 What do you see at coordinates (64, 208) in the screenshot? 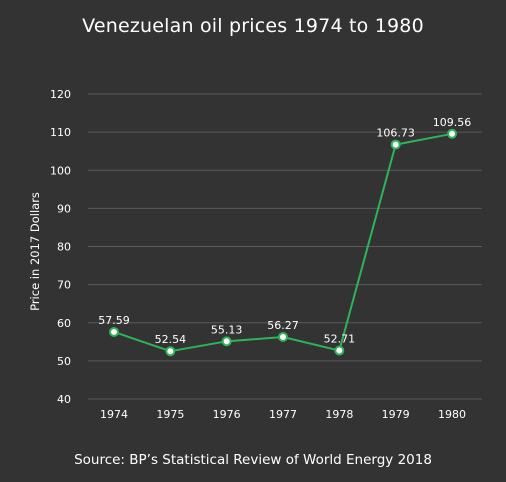
I see `y-tick-label: 90` at bounding box center [64, 208].